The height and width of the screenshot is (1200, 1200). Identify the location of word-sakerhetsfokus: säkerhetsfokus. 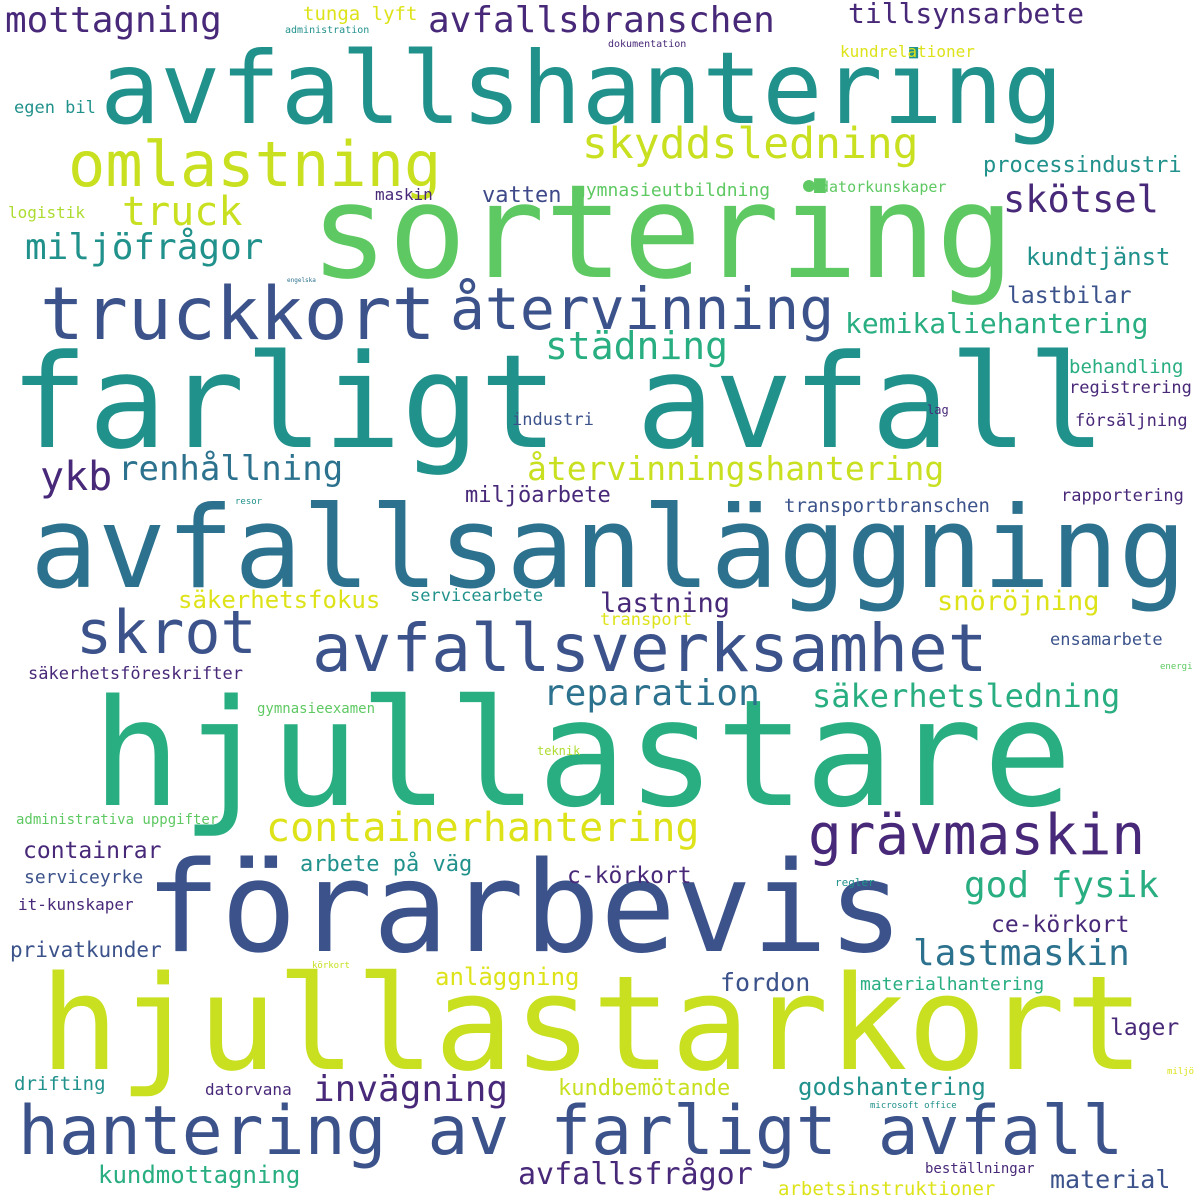
(279, 600).